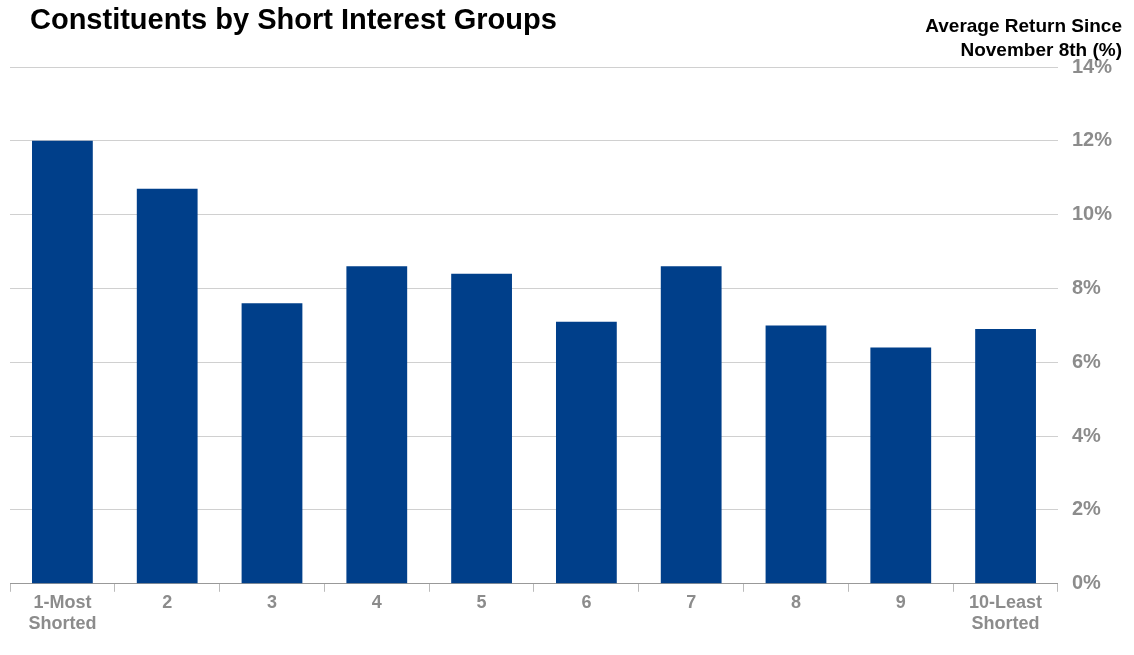  Describe the element at coordinates (167, 601) in the screenshot. I see `x-tick-label: 2` at that location.